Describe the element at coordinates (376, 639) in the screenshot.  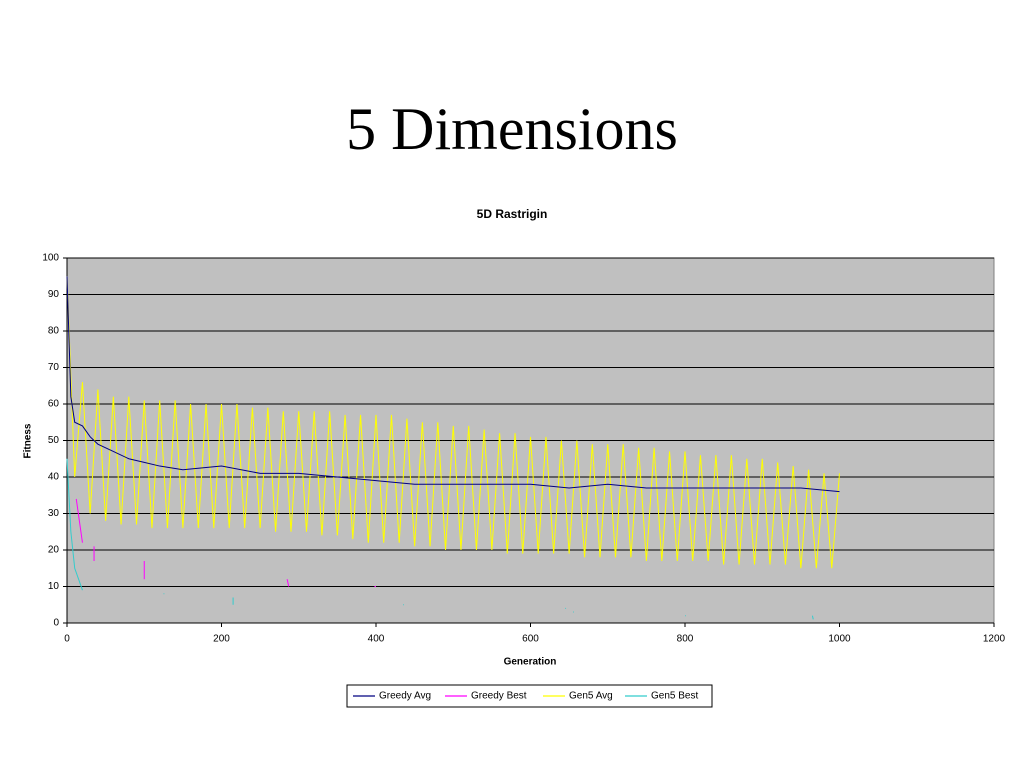
I see `x-tick-label: 400` at that location.